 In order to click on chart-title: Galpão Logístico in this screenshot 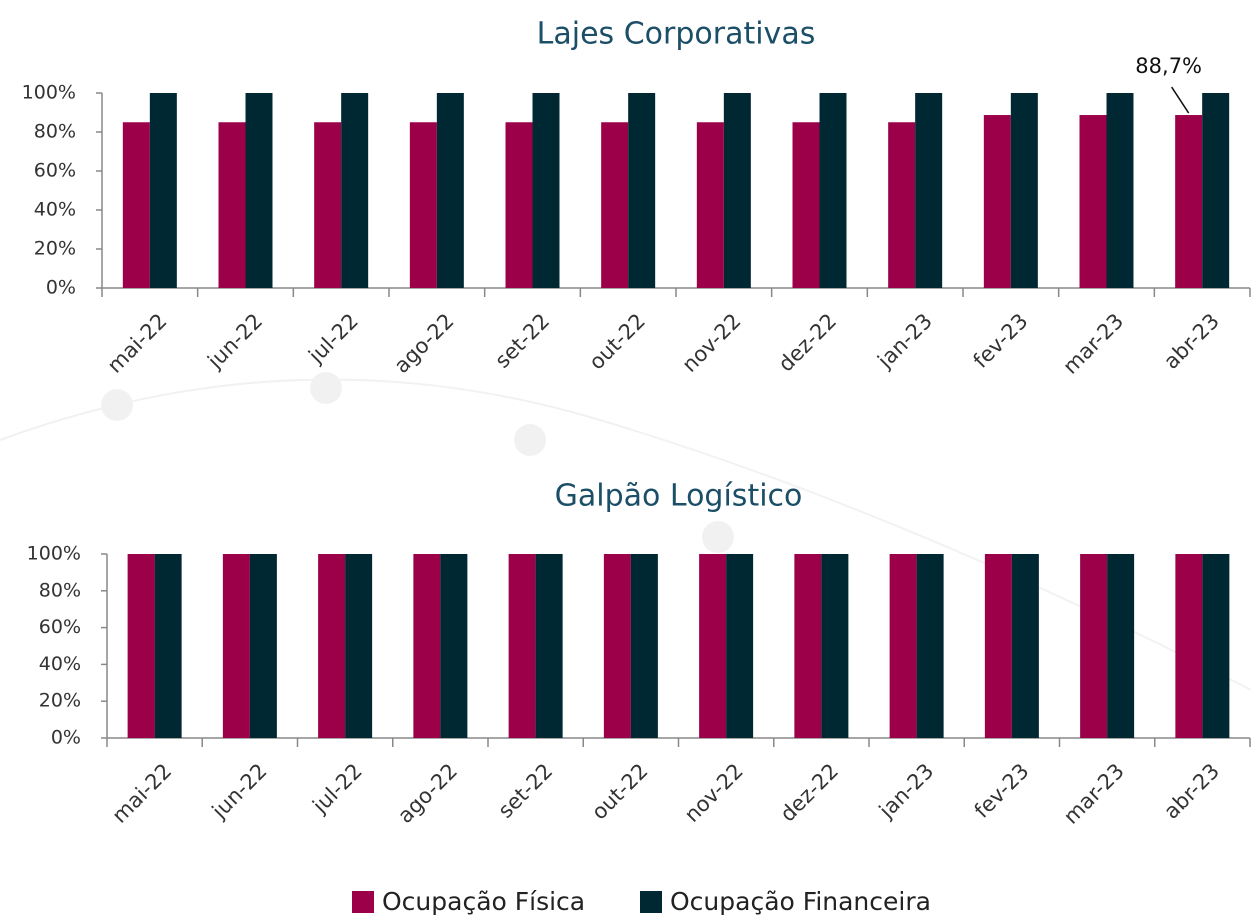, I will do `click(679, 496)`.